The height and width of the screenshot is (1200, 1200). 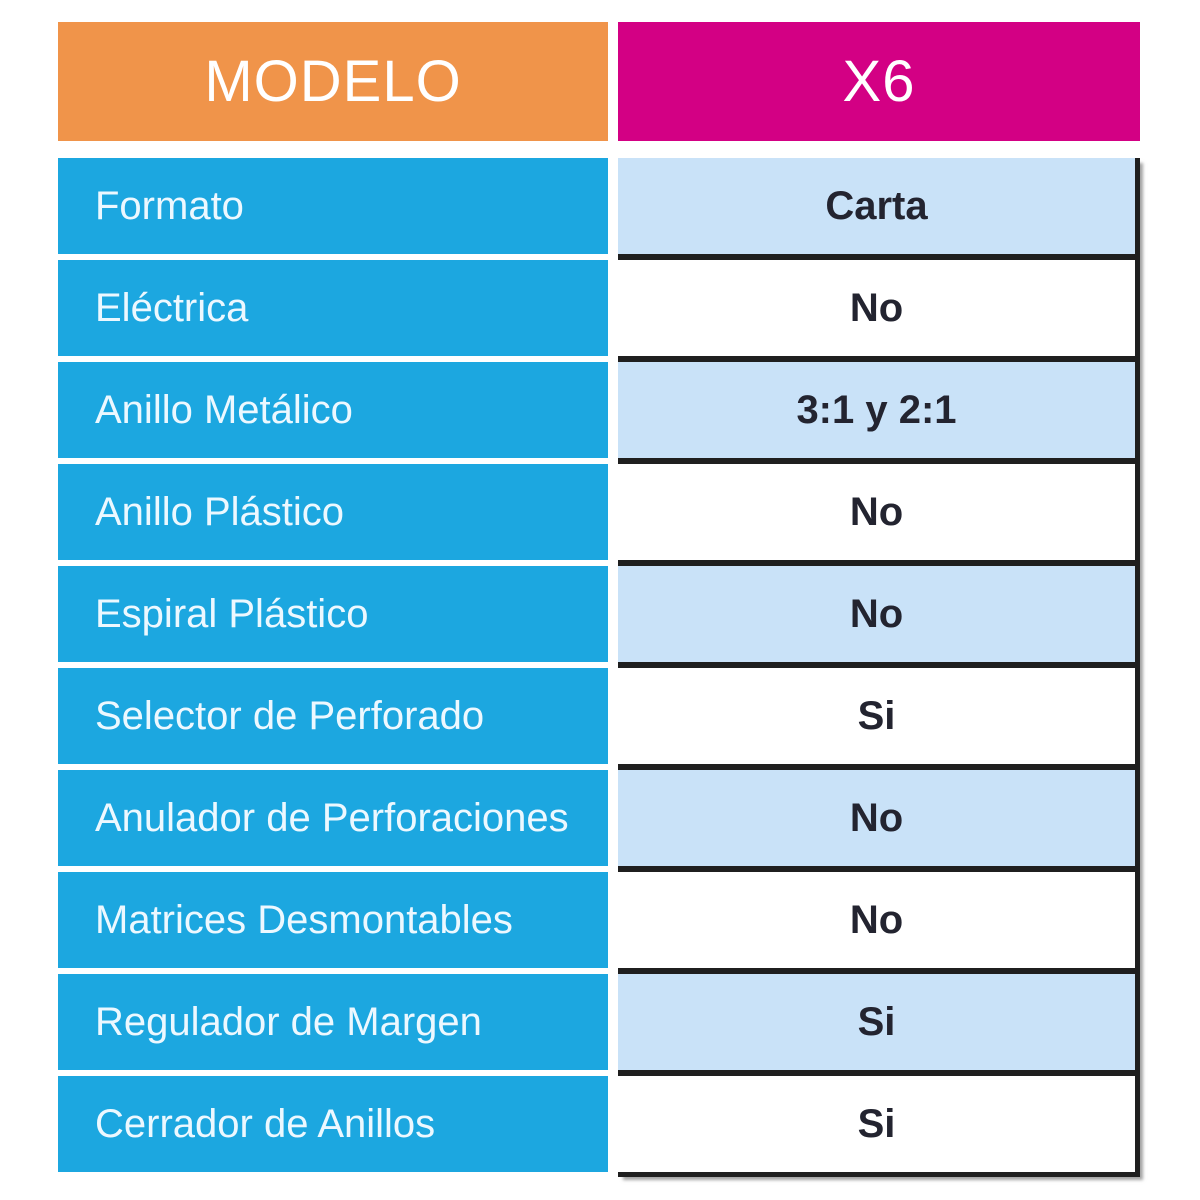 I want to click on feature-cell: Regulador de Margen, so click(x=333, y=1022).